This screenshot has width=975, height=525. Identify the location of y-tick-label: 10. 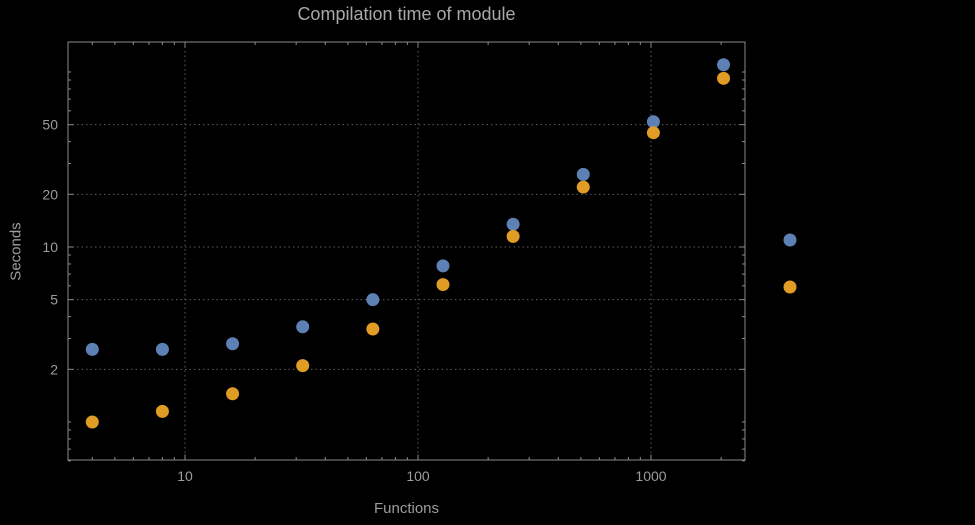
(50, 247).